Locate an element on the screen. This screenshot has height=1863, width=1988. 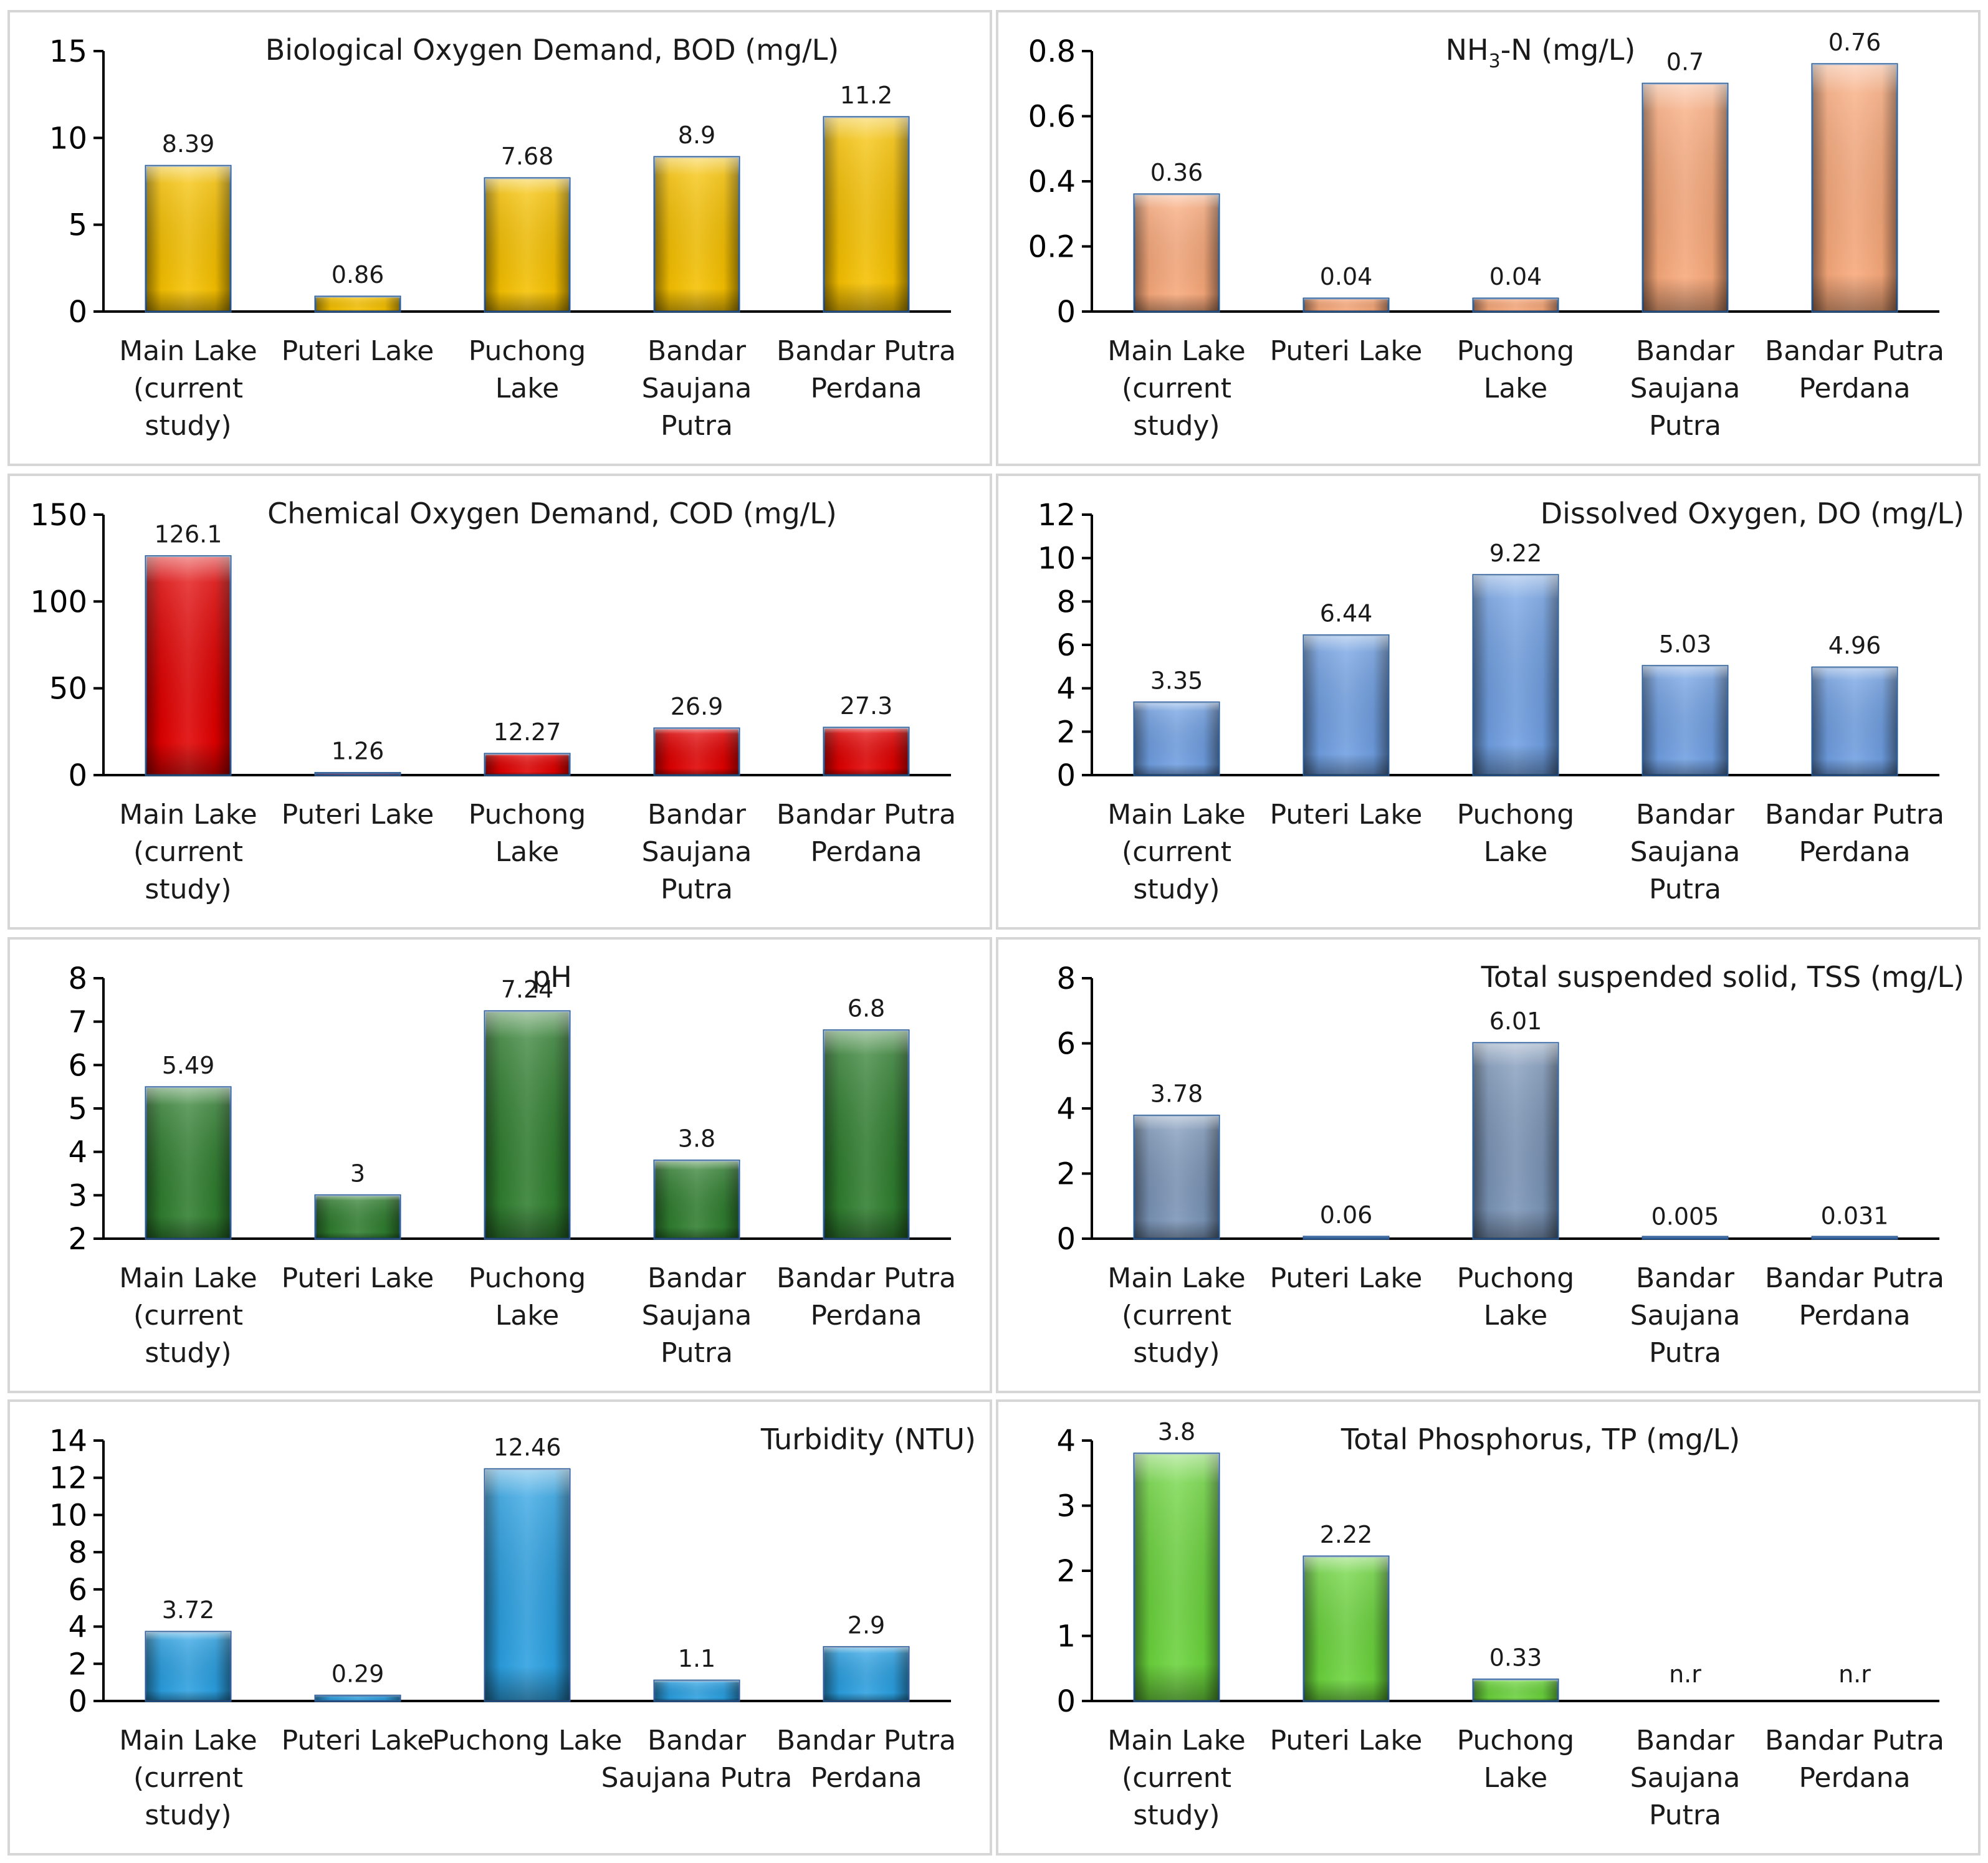
data-label: 5.49 is located at coordinates (189, 1065).